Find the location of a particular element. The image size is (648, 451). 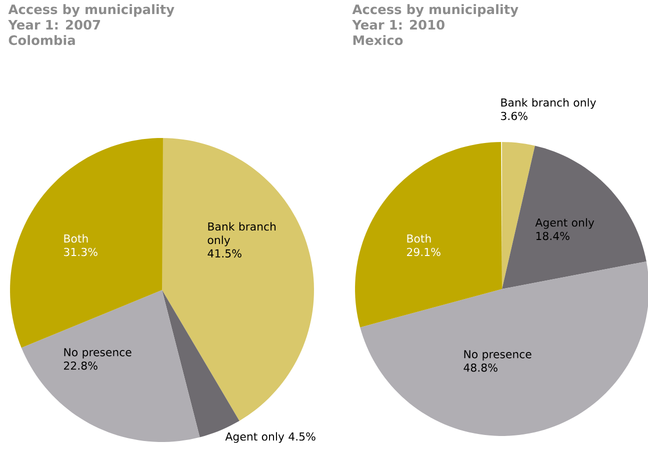

text: Mexico is located at coordinates (378, 40).